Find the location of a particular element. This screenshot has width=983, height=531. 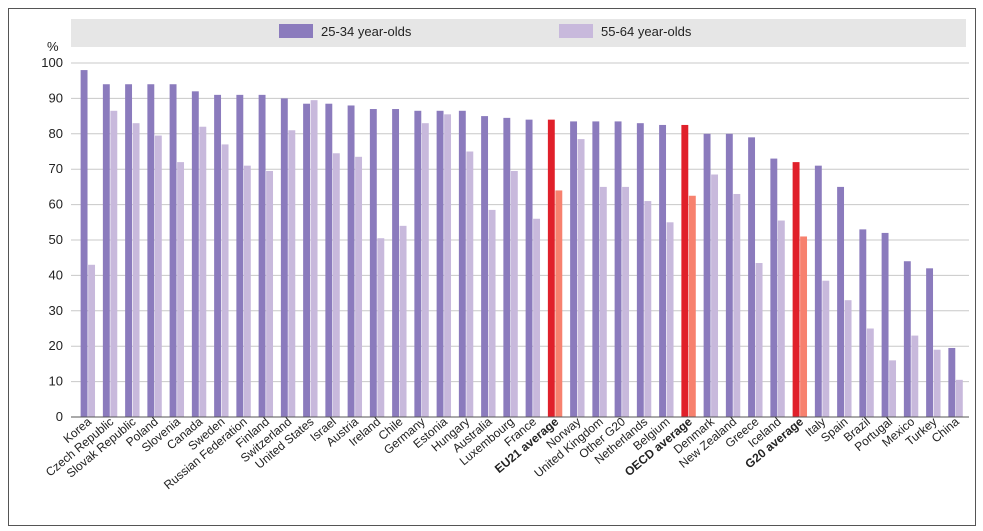

bar-russian-federation-young is located at coordinates (240, 256).